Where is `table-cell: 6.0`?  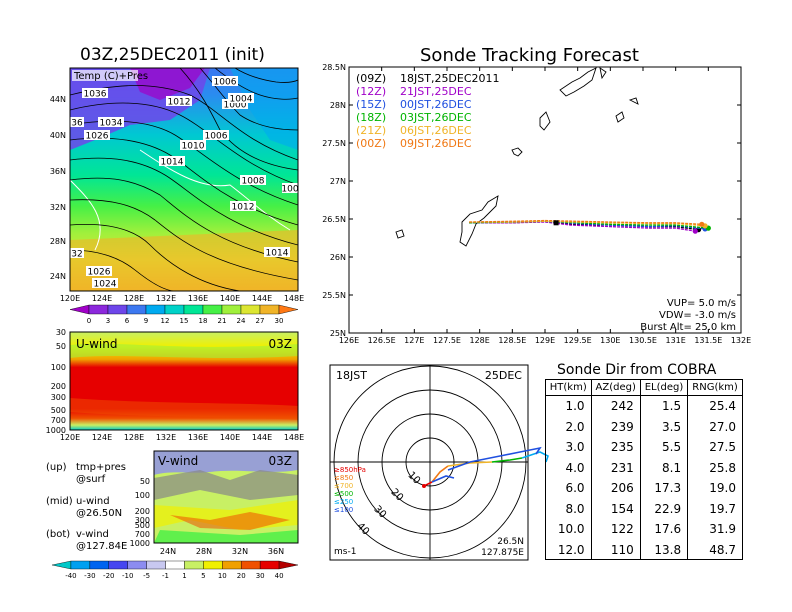
table-cell: 6.0 is located at coordinates (575, 488).